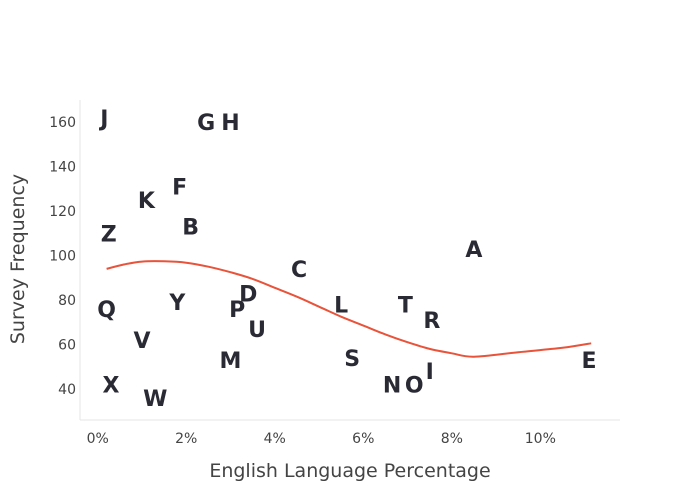 The image size is (700, 500). I want to click on data-point-r: R, so click(431, 321).